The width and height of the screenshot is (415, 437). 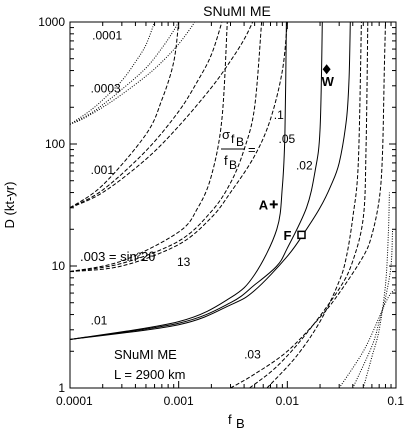 What do you see at coordinates (59, 266) in the screenshot?
I see `y-tick-label: 10` at bounding box center [59, 266].